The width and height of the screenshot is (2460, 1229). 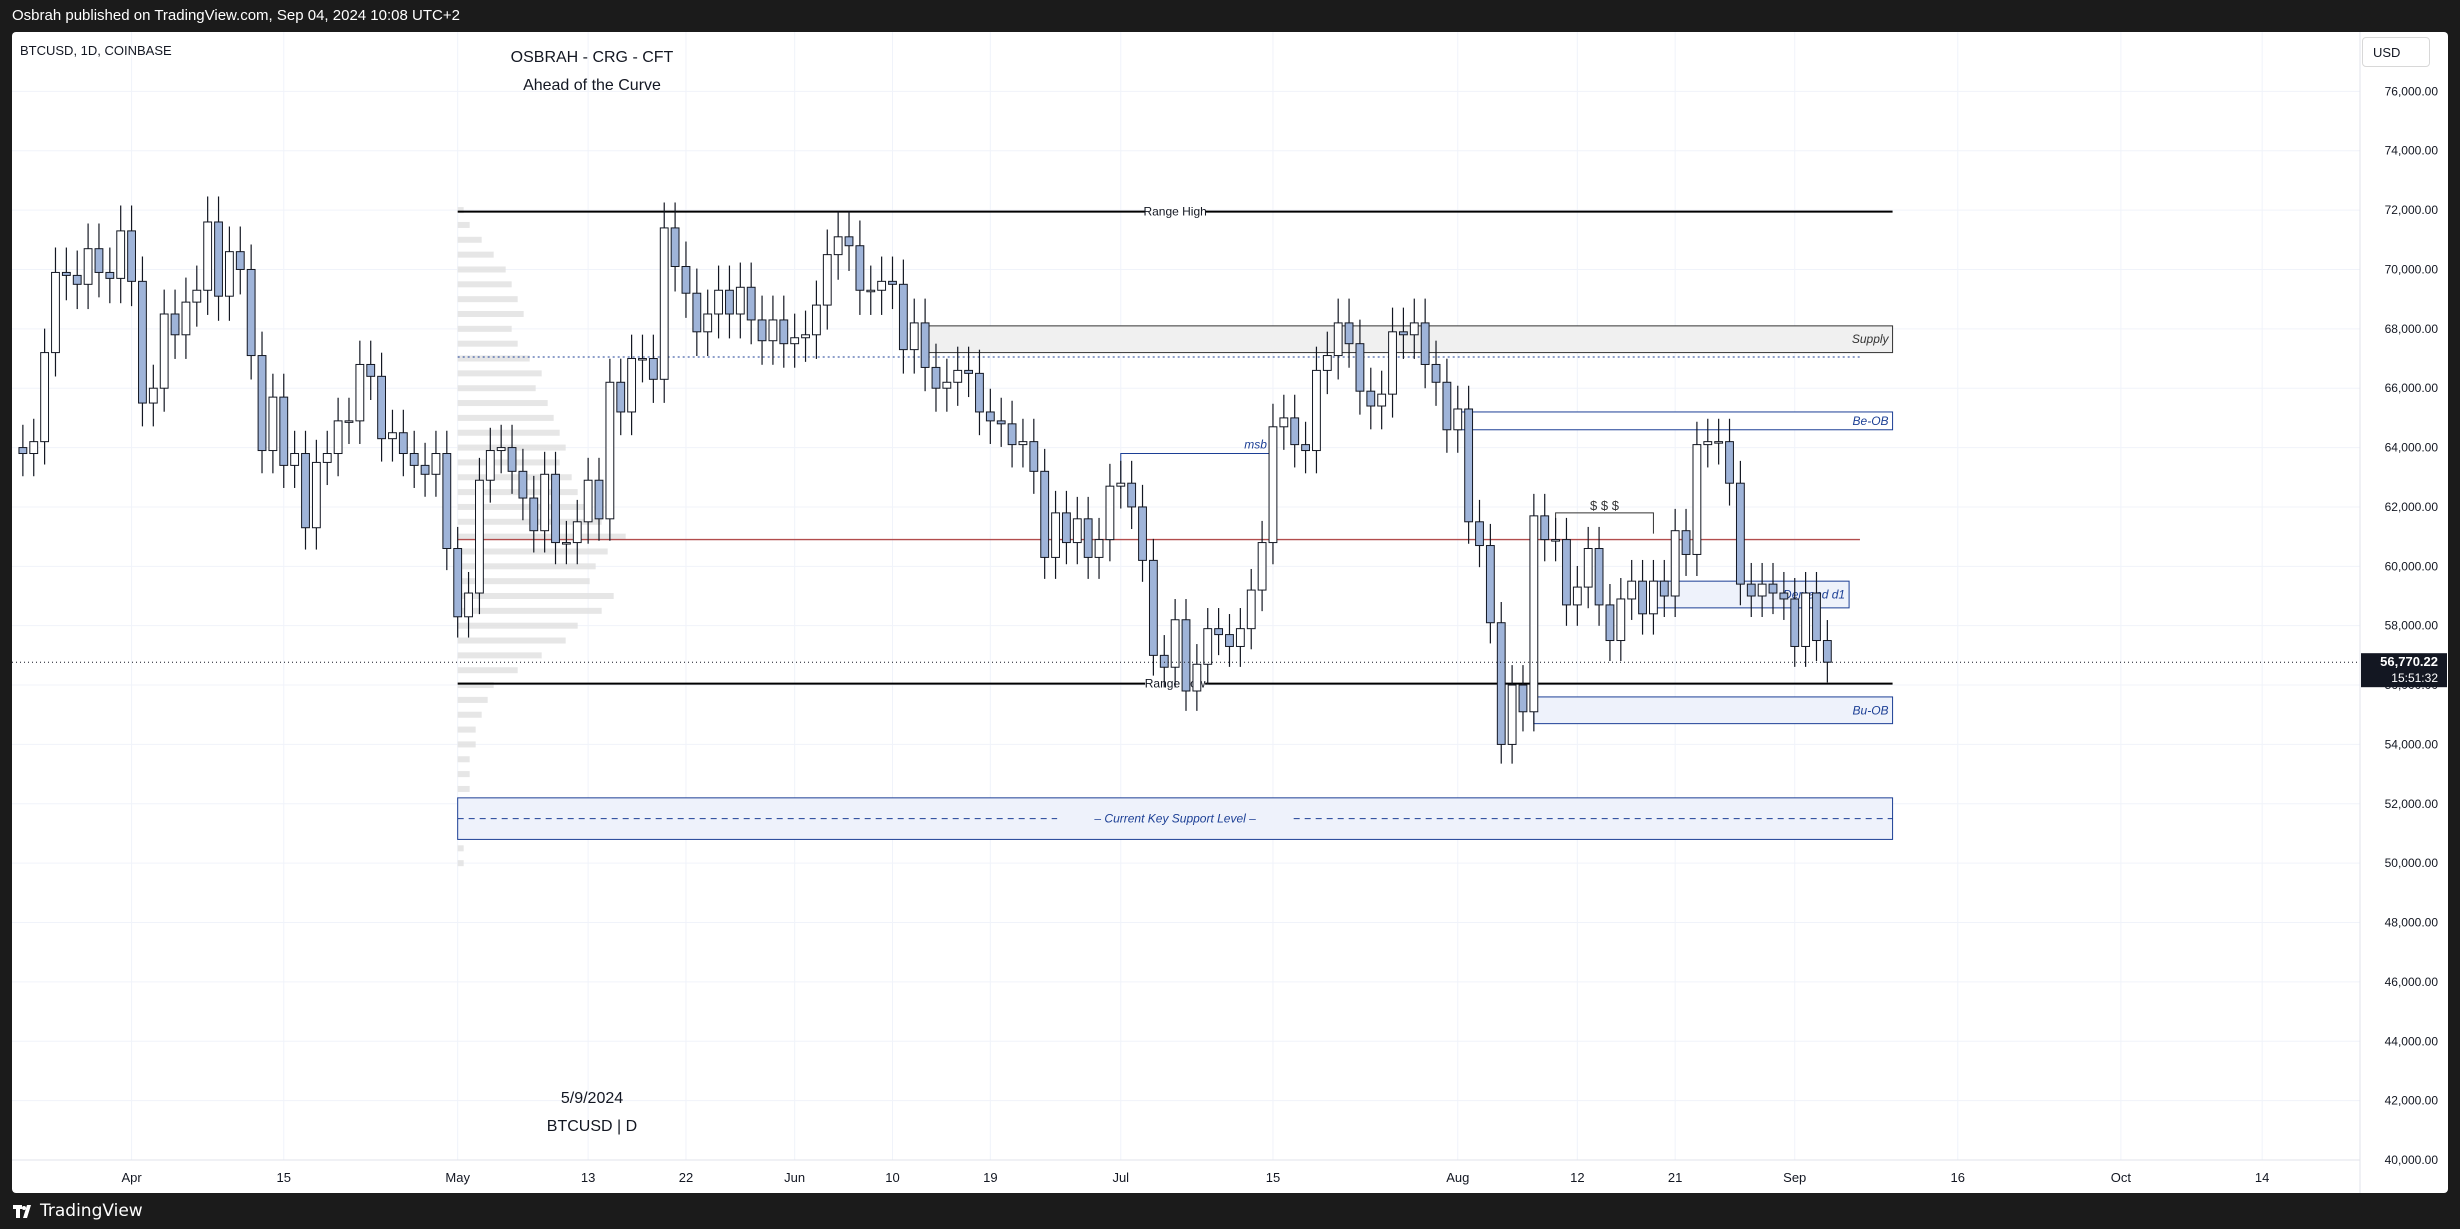 I want to click on time-tick-label: 19, so click(x=990, y=1177).